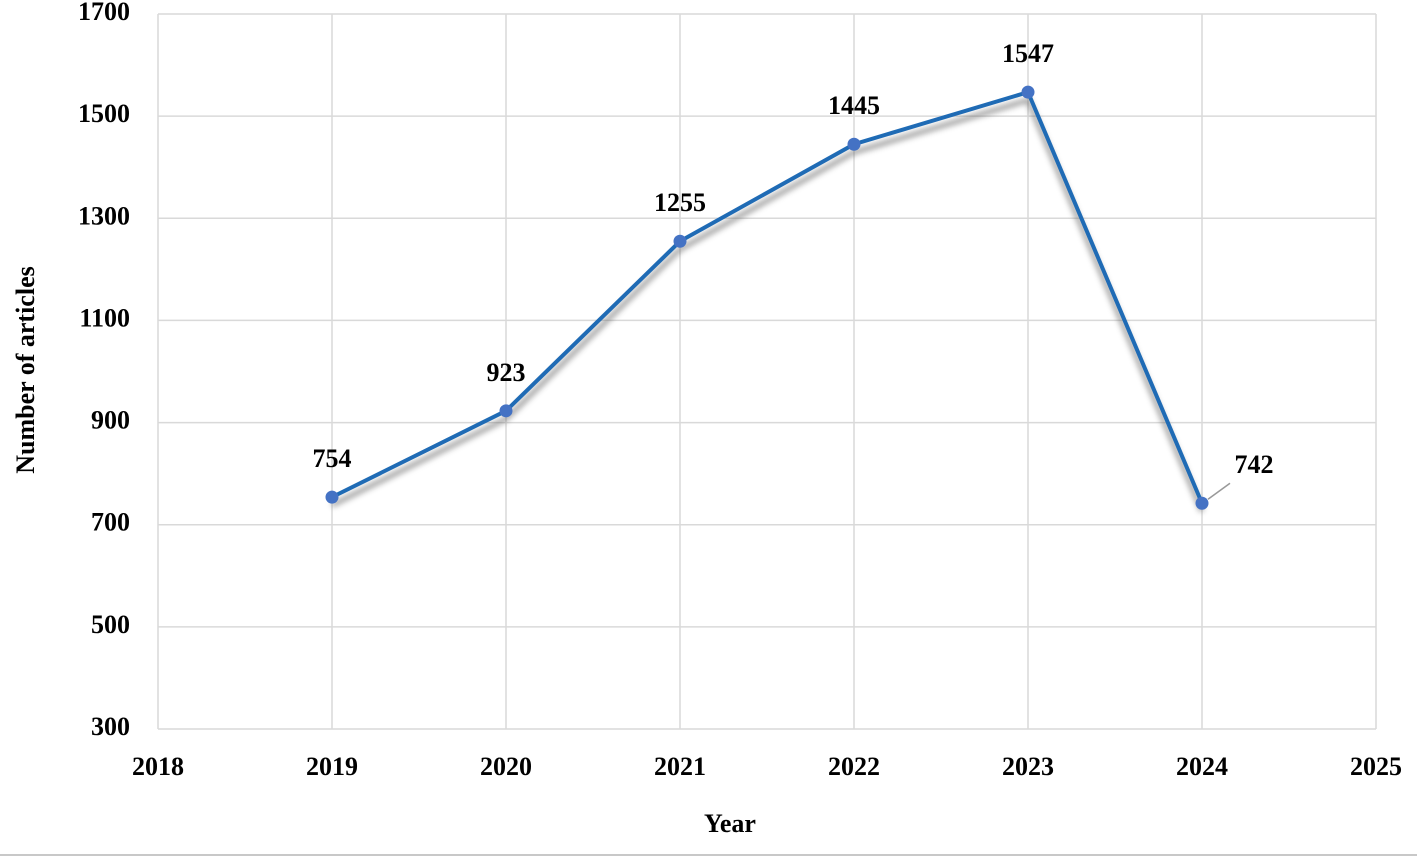 Image resolution: width=1417 pixels, height=858 pixels. What do you see at coordinates (110, 726) in the screenshot?
I see `y-tick-label: 300` at bounding box center [110, 726].